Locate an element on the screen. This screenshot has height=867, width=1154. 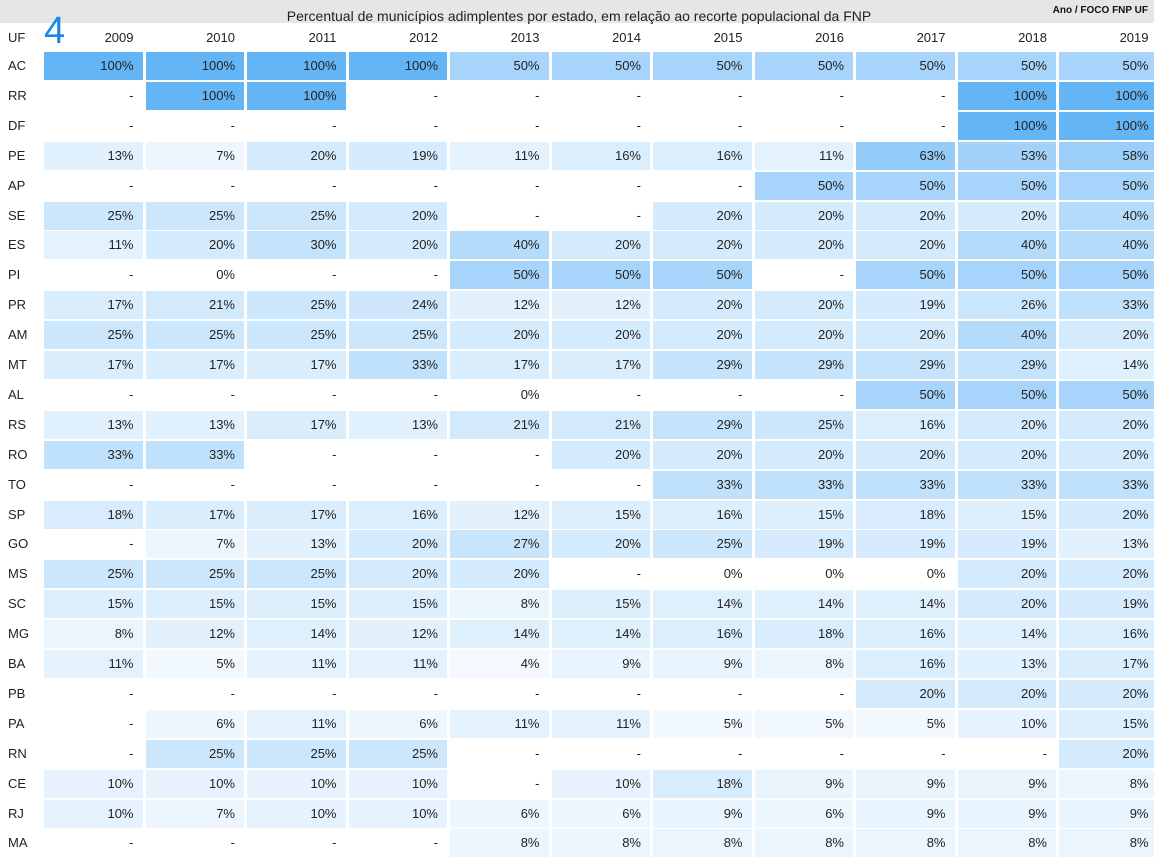
row-header-uf: AM is located at coordinates (18, 335).